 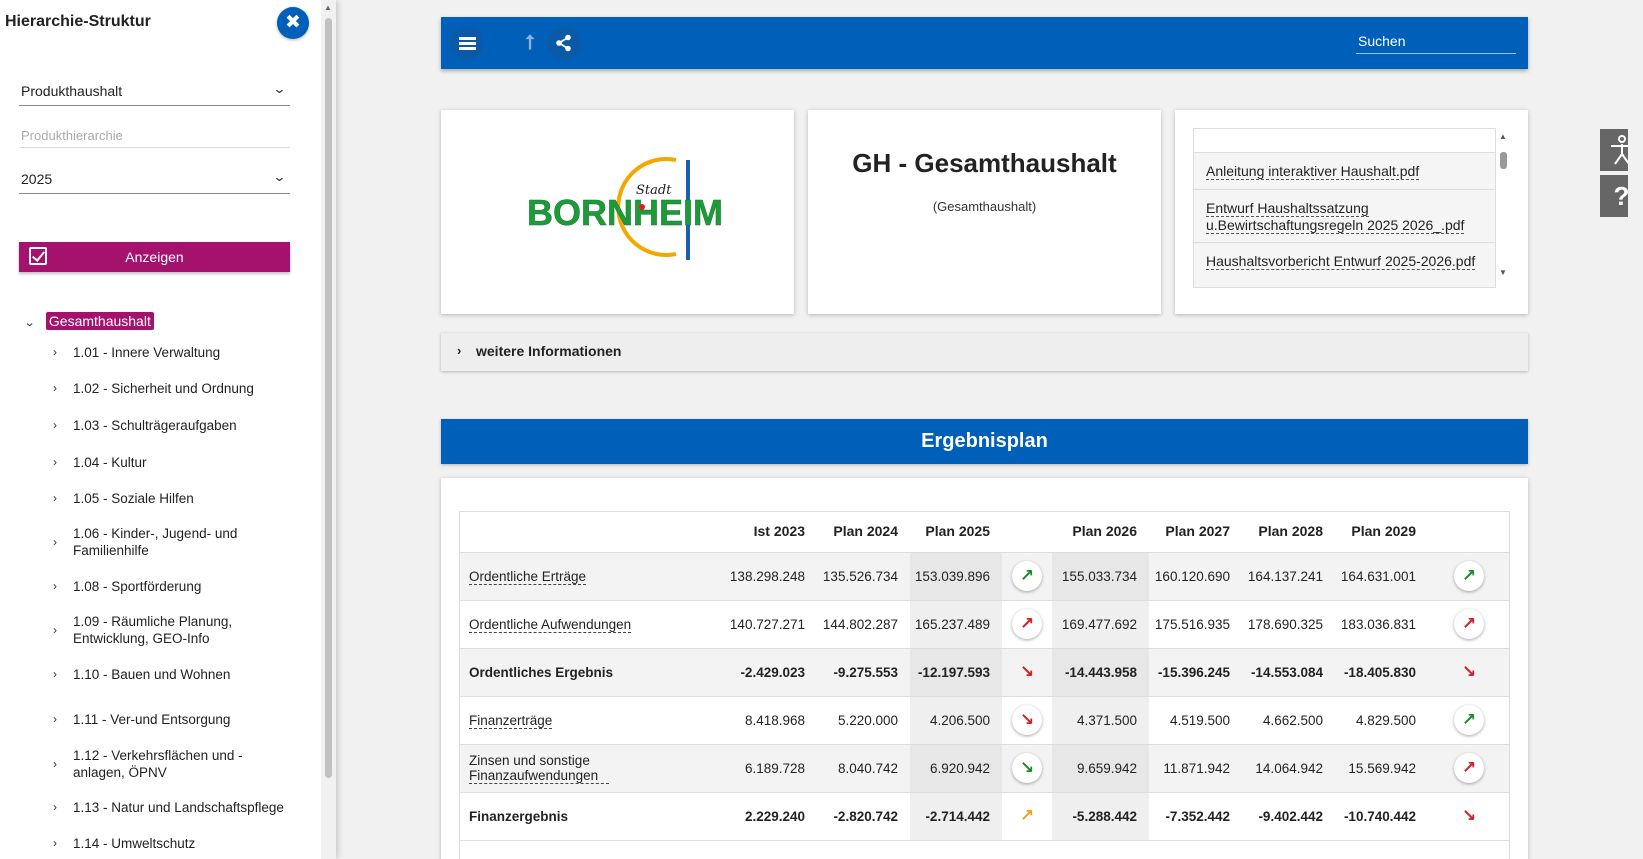 What do you see at coordinates (956, 532) in the screenshot?
I see `column-header: Plan 2025` at bounding box center [956, 532].